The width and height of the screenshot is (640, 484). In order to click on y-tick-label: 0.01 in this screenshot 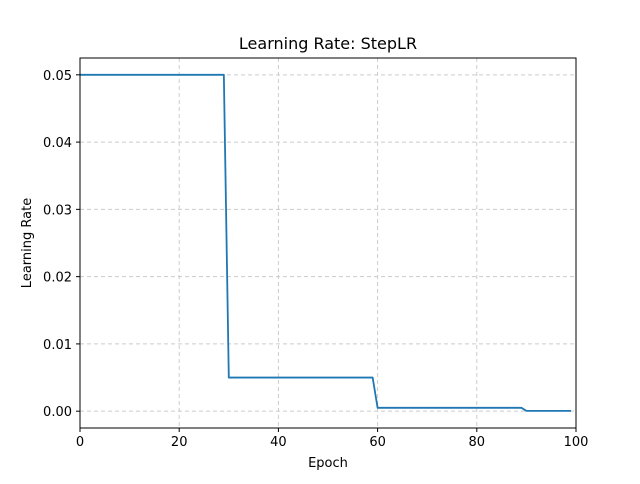, I will do `click(57, 345)`.